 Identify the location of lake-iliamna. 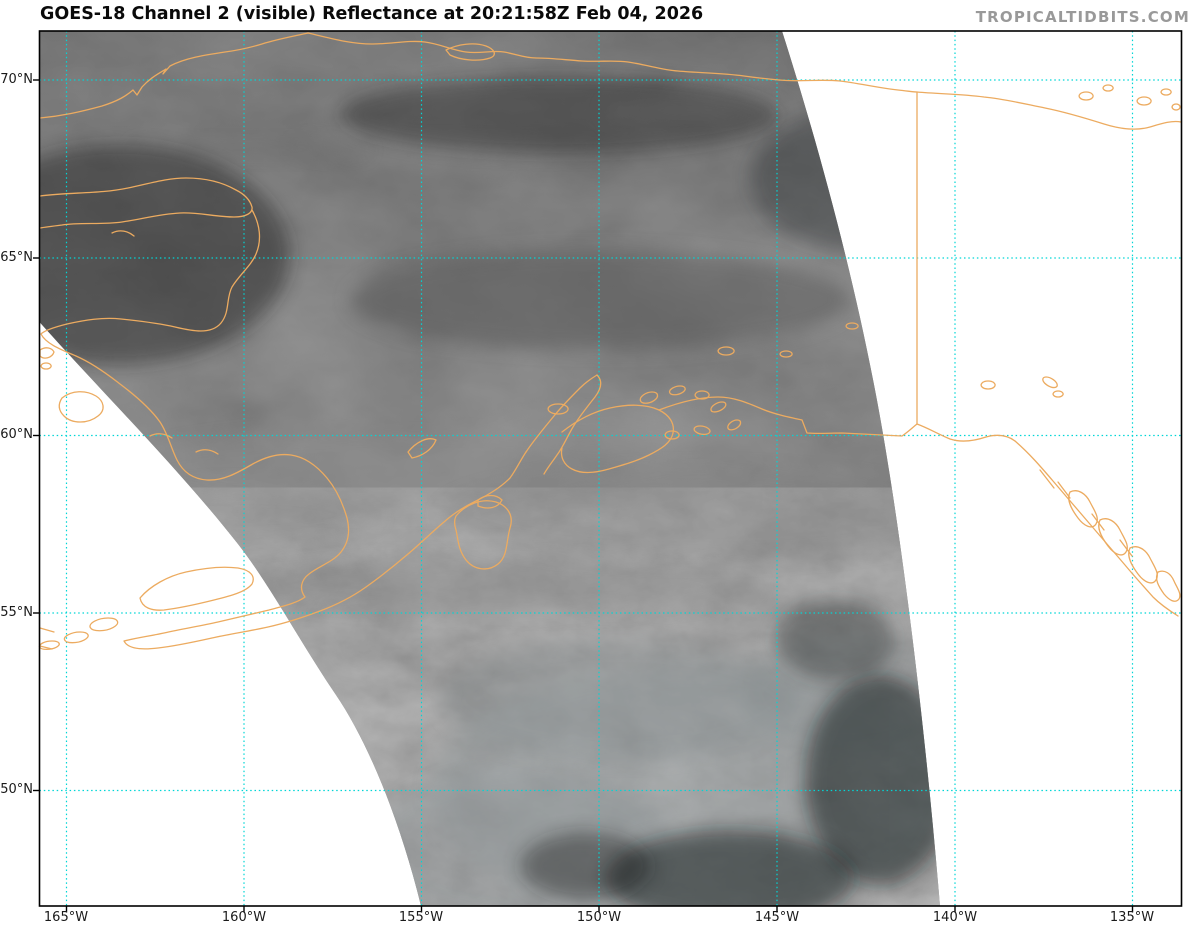
(558, 409).